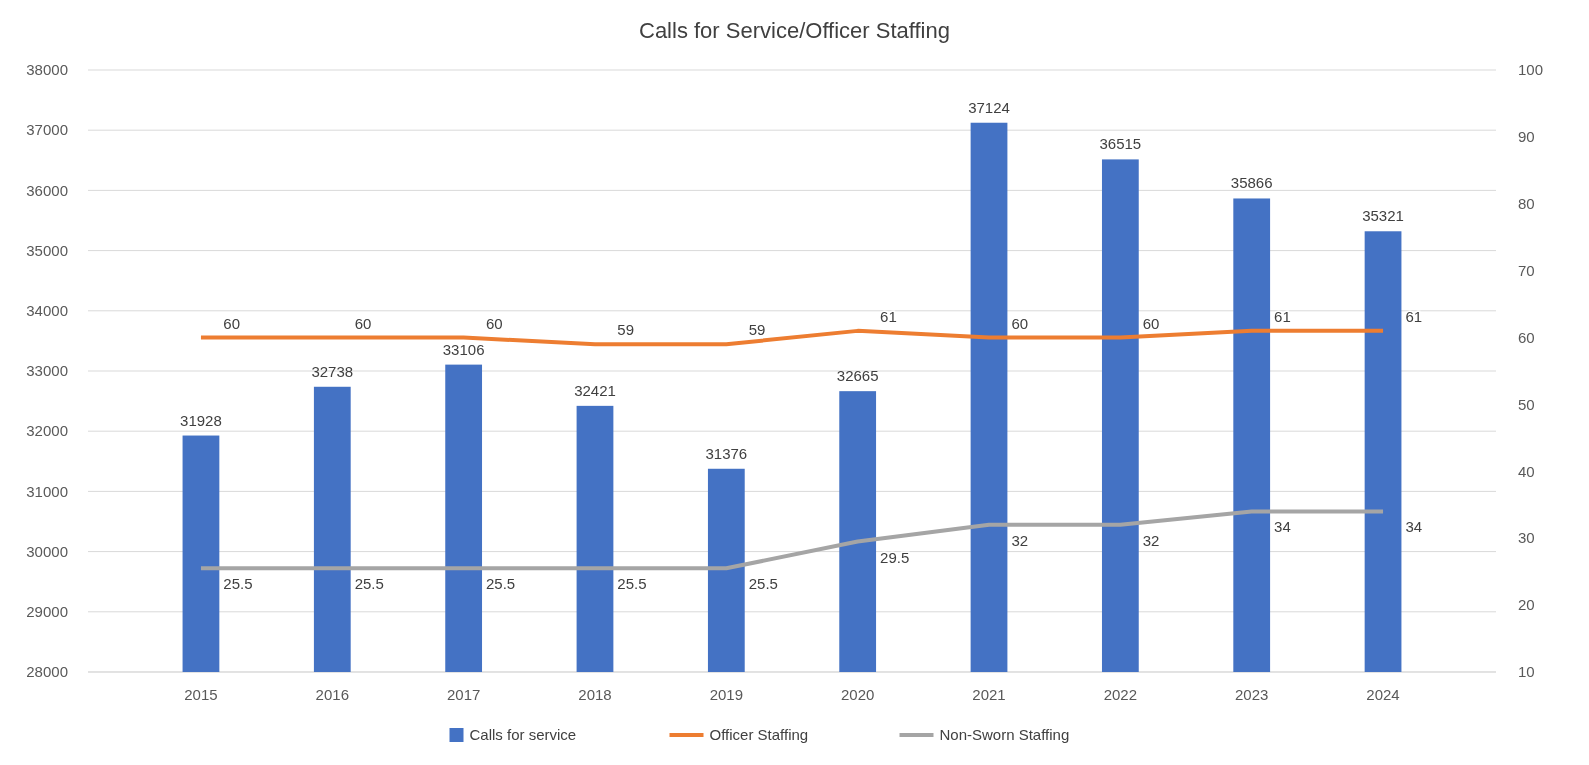 This screenshot has height=765, width=1589. I want to click on data-label: 36515, so click(1120, 144).